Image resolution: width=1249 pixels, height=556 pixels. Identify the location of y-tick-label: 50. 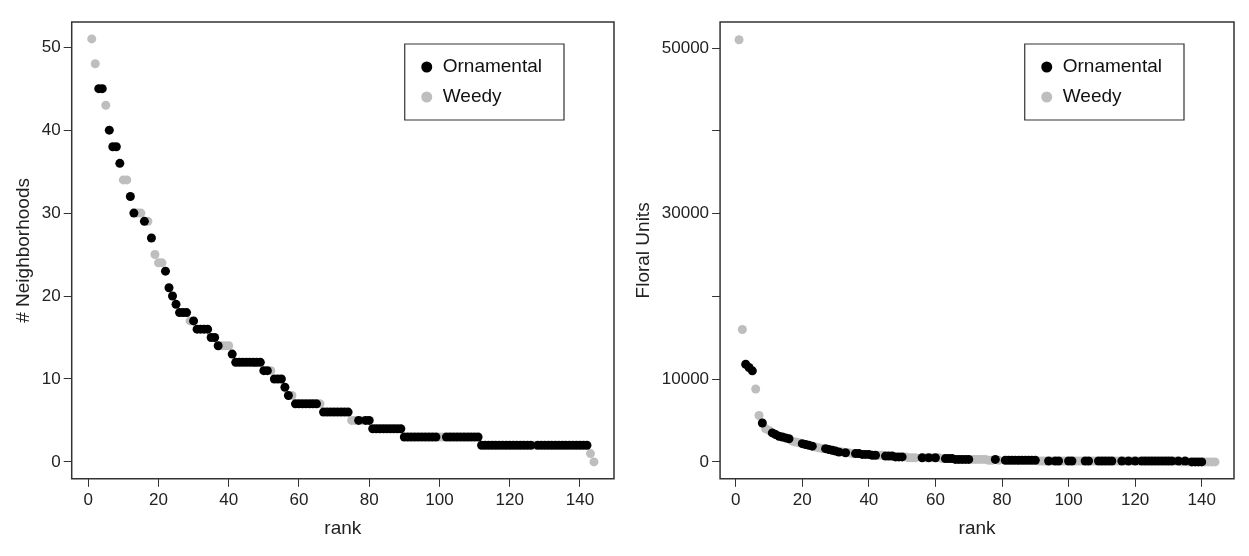
(51, 46).